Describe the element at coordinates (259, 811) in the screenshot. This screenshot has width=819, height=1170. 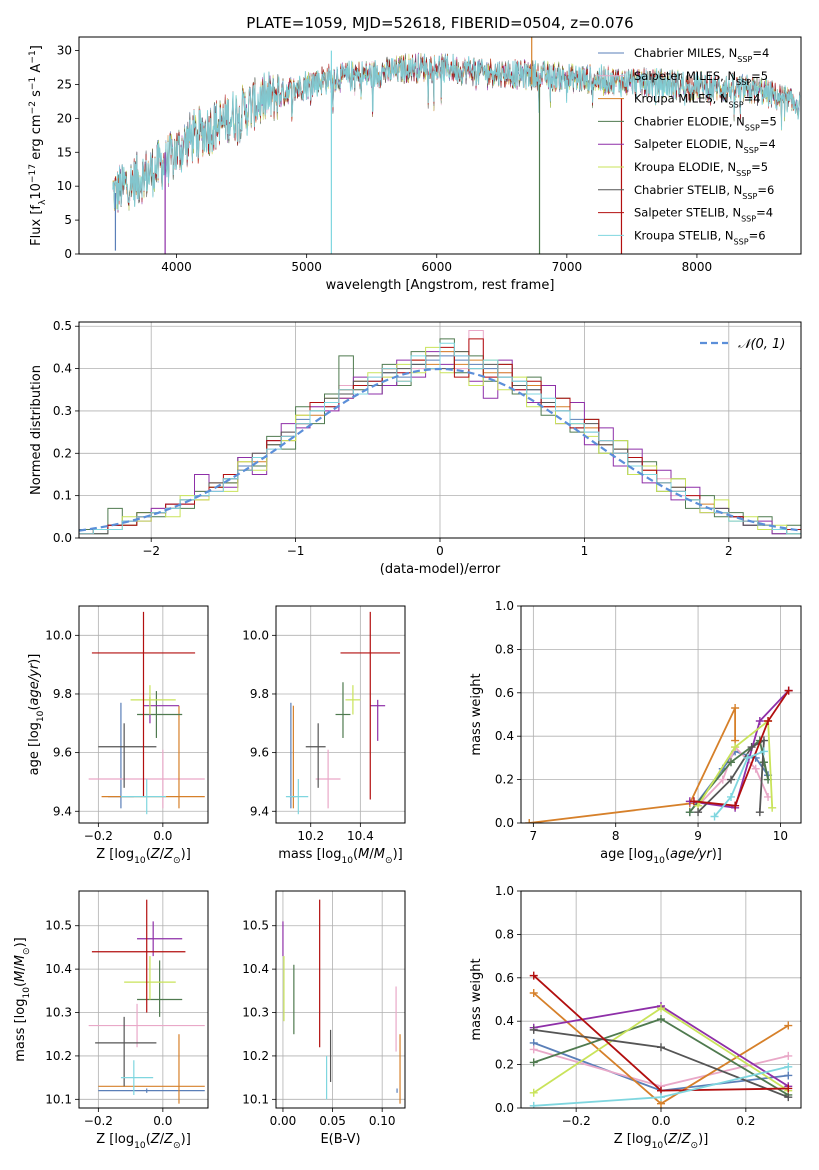
I see `y-tick-label: 9.4` at that location.